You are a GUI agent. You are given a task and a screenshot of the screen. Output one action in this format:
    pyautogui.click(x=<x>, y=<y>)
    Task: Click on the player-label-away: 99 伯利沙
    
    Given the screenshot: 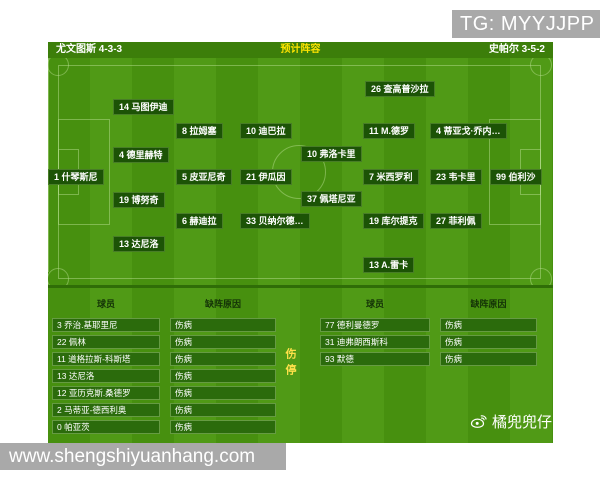 What is the action you would take?
    pyautogui.click(x=516, y=177)
    